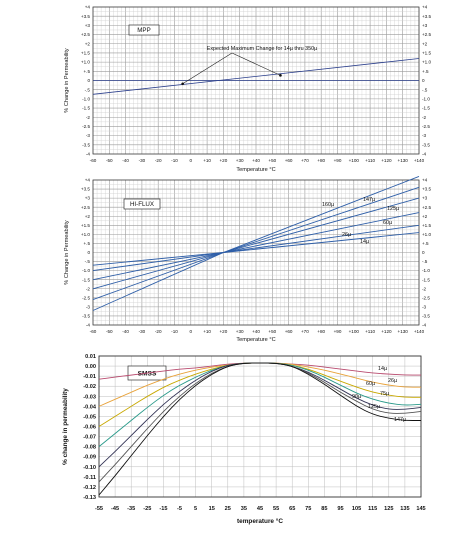 This screenshot has height=545, width=474. Describe the element at coordinates (356, 397) in the screenshot. I see `series-label: 90µ` at that location.